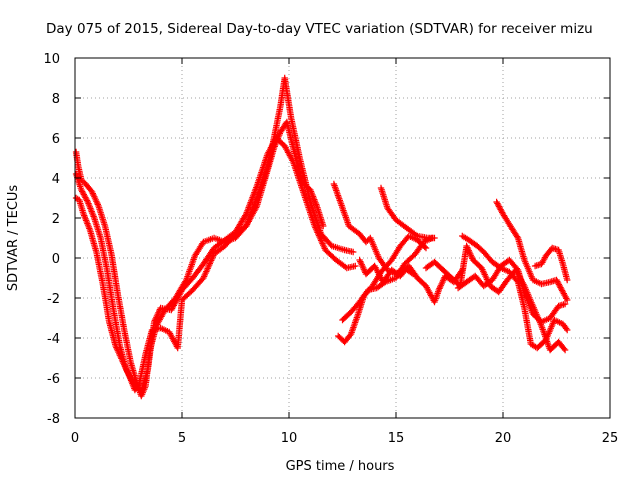  Describe the element at coordinates (56, 179) in the screenshot. I see `y-tick-label: 4` at that location.